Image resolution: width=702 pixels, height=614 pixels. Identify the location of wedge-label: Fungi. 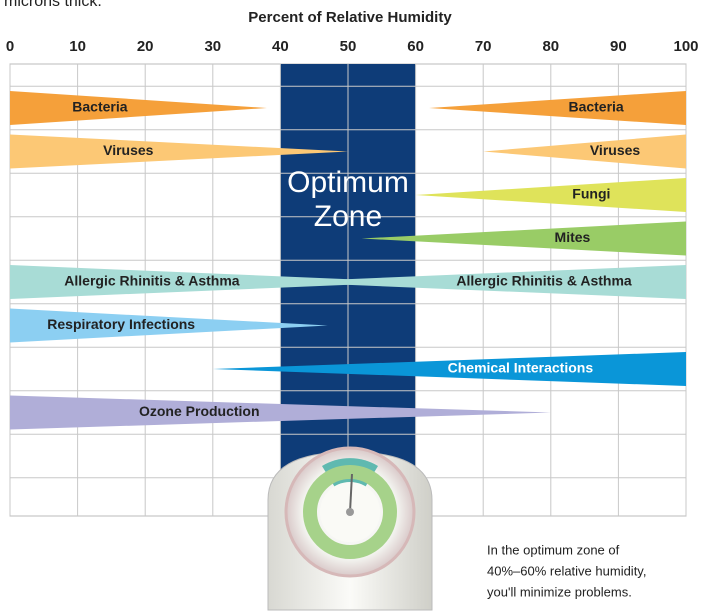
(591, 194).